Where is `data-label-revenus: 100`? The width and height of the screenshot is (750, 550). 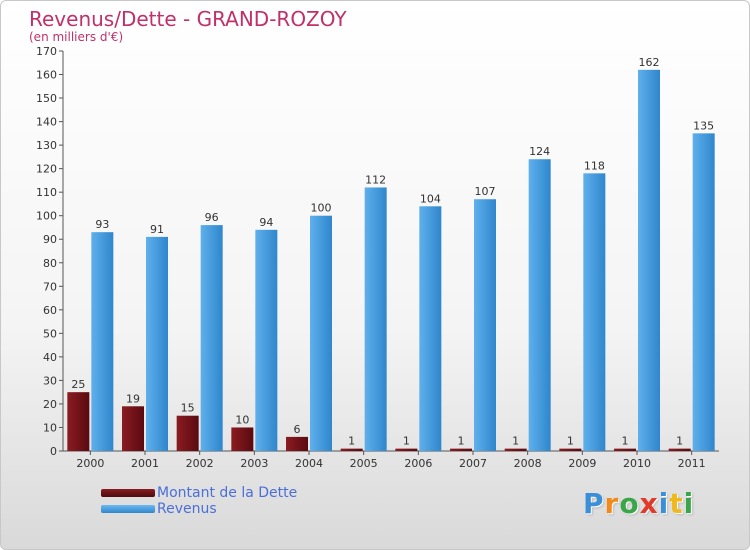
data-label-revenus: 100 is located at coordinates (321, 208).